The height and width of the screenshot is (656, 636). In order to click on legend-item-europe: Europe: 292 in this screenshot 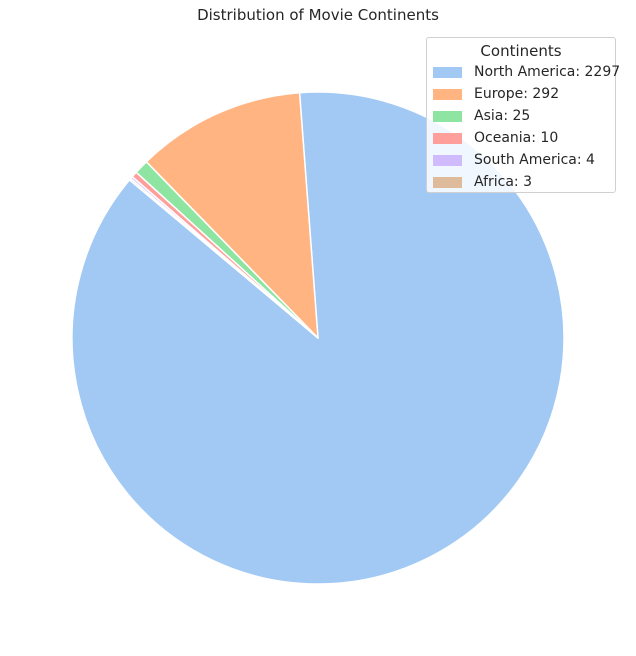, I will do `click(521, 95)`.